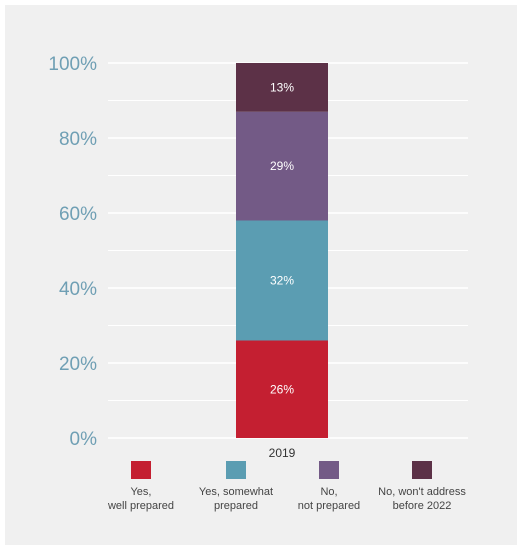 This screenshot has height=553, width=523. Describe the element at coordinates (84, 439) in the screenshot. I see `y-tick-label: 0%` at that location.